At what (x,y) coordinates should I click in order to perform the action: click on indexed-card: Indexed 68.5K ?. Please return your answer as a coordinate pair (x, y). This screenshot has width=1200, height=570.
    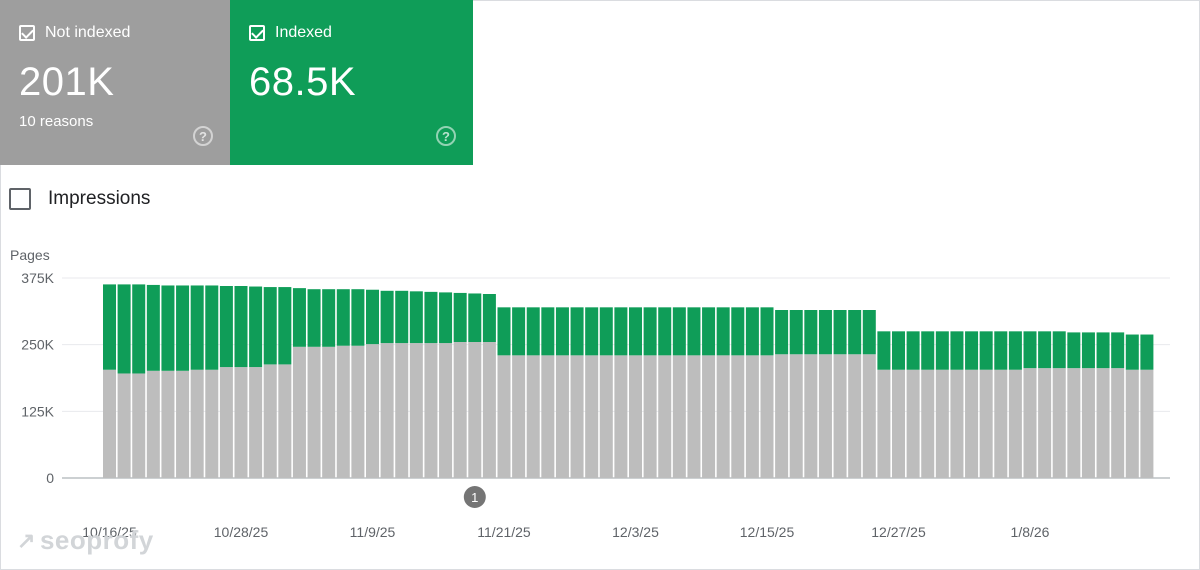
    Looking at the image, I should click on (351, 82).